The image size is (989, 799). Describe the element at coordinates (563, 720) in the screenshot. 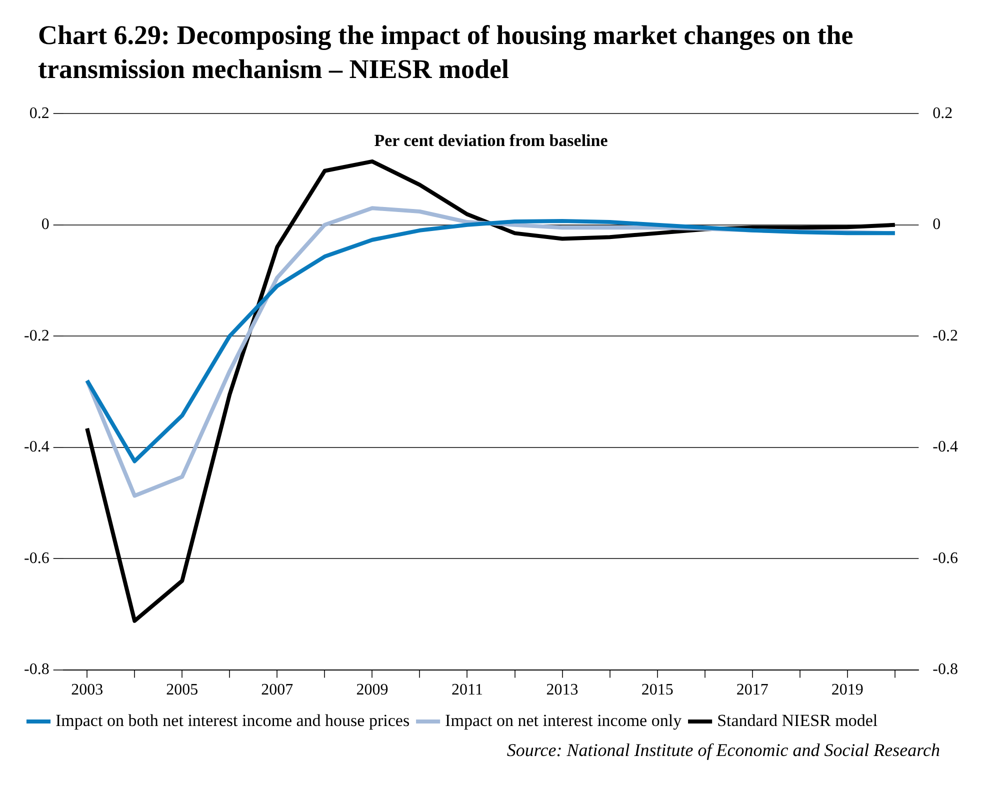

I see `legend-label: Impact on net interest income only` at that location.